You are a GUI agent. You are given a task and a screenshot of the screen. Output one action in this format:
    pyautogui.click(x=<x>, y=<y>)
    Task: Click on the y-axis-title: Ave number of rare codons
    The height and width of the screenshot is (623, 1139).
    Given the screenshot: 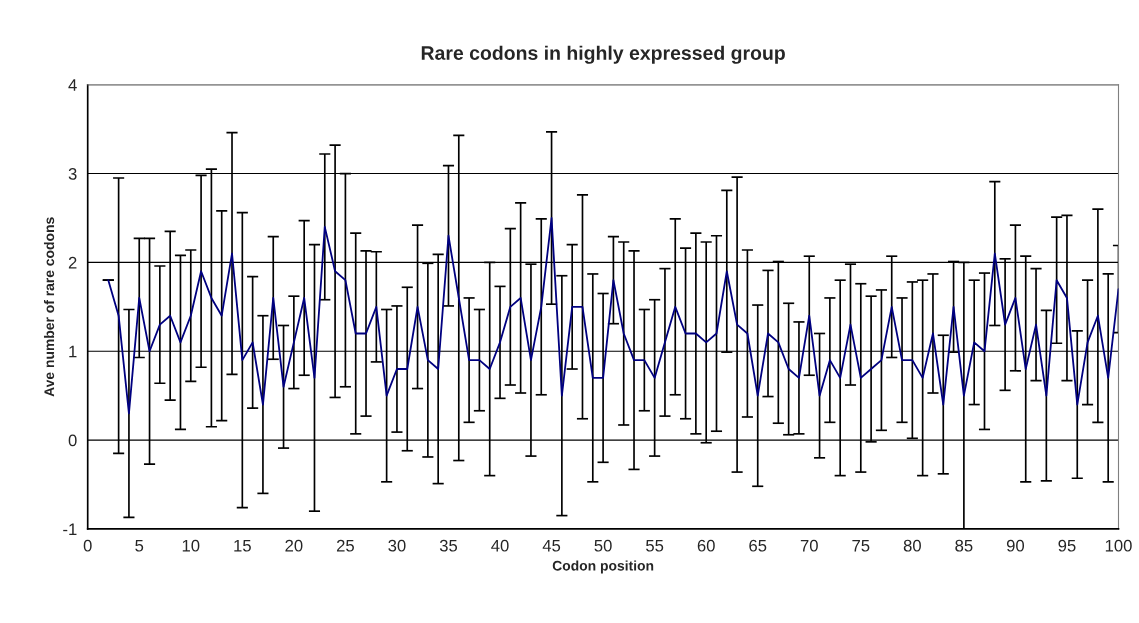 What is the action you would take?
    pyautogui.click(x=49, y=307)
    